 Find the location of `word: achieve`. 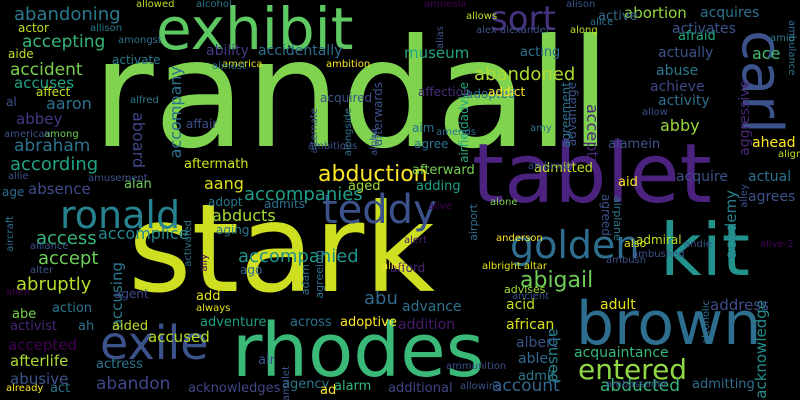

word: achieve is located at coordinates (677, 87).